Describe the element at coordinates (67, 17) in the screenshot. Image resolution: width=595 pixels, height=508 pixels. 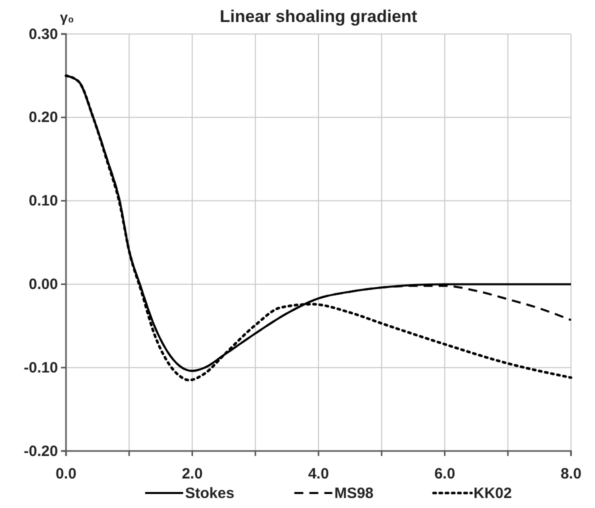
I see `y-axis-title: γ₀` at that location.